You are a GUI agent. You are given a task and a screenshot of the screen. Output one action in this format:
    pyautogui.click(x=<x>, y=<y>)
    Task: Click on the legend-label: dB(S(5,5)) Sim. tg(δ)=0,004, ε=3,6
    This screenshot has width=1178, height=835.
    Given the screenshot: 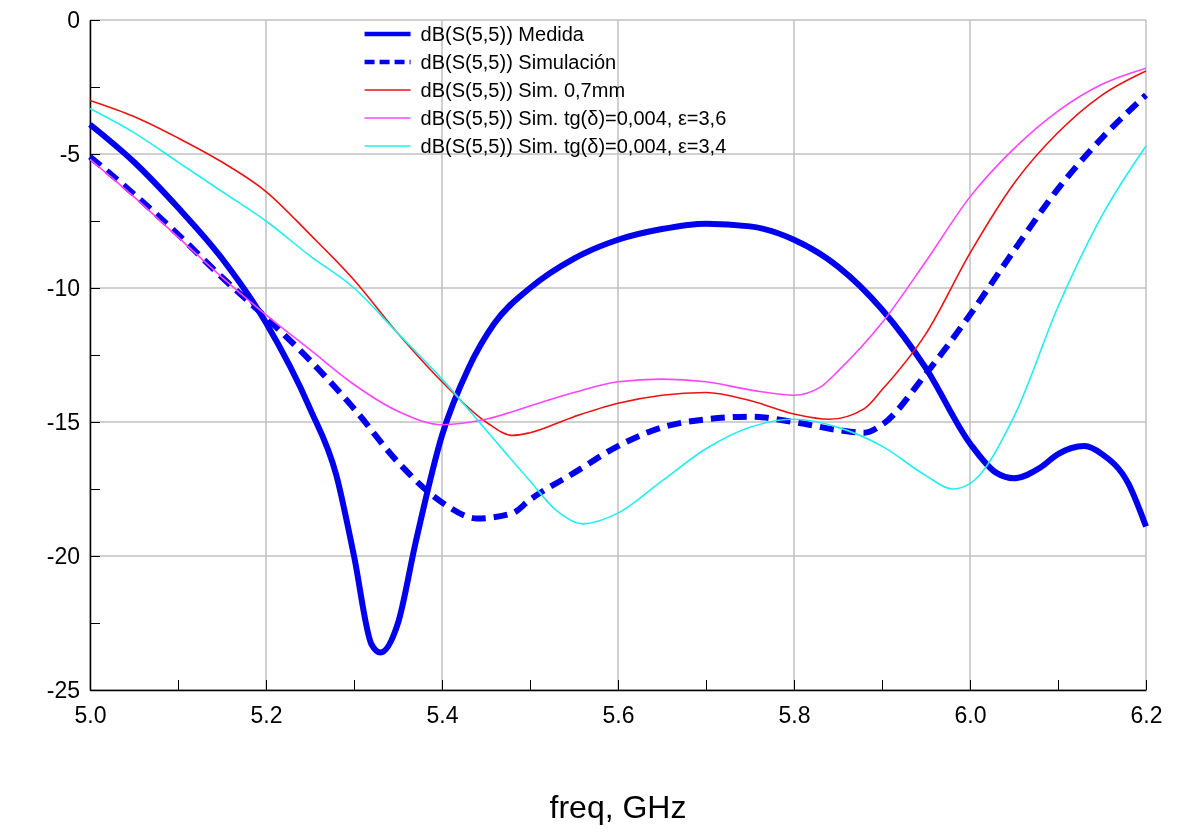 What is the action you would take?
    pyautogui.click(x=573, y=118)
    